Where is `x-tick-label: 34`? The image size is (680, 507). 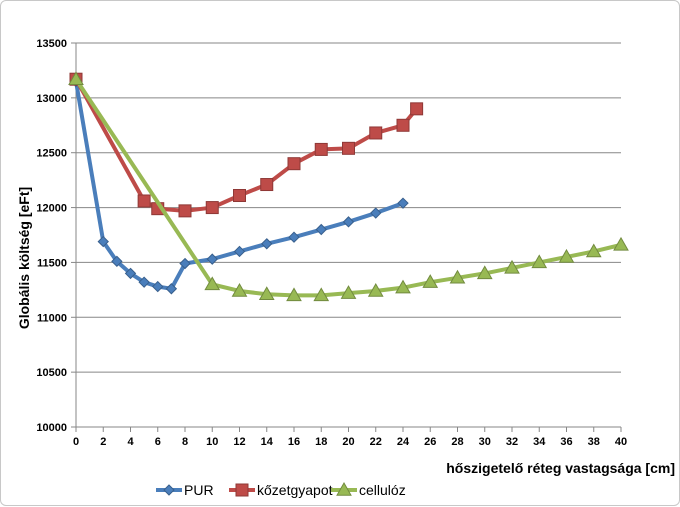
x-tick-label: 34 is located at coordinates (539, 442).